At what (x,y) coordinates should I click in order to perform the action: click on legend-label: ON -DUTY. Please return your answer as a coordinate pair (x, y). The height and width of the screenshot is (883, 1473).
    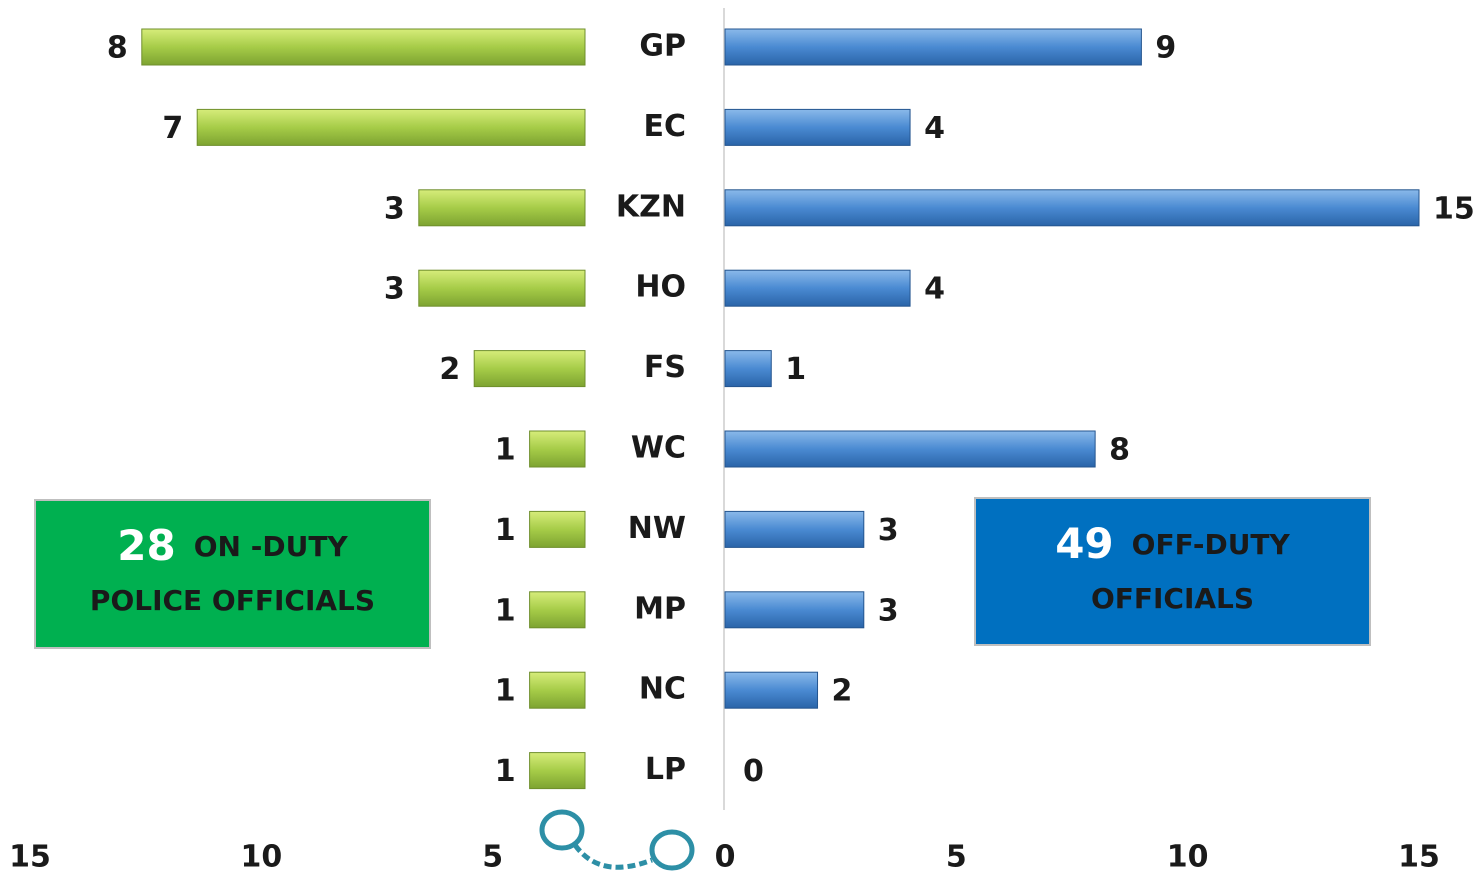
    Looking at the image, I should click on (271, 546).